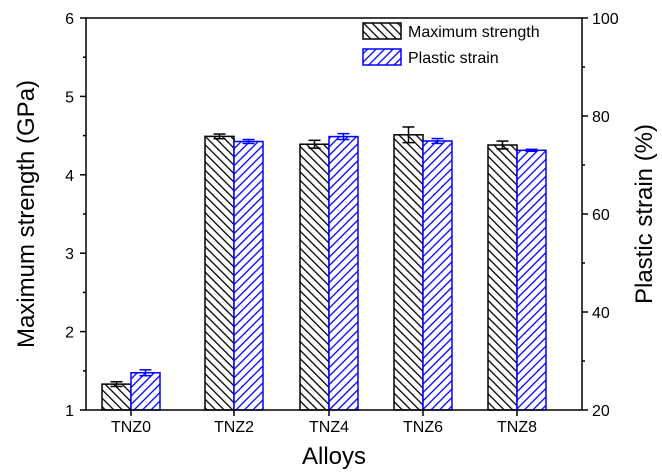 This screenshot has width=662, height=472. What do you see at coordinates (437, 275) in the screenshot?
I see `bar-plastic-strain-tnz6` at bounding box center [437, 275].